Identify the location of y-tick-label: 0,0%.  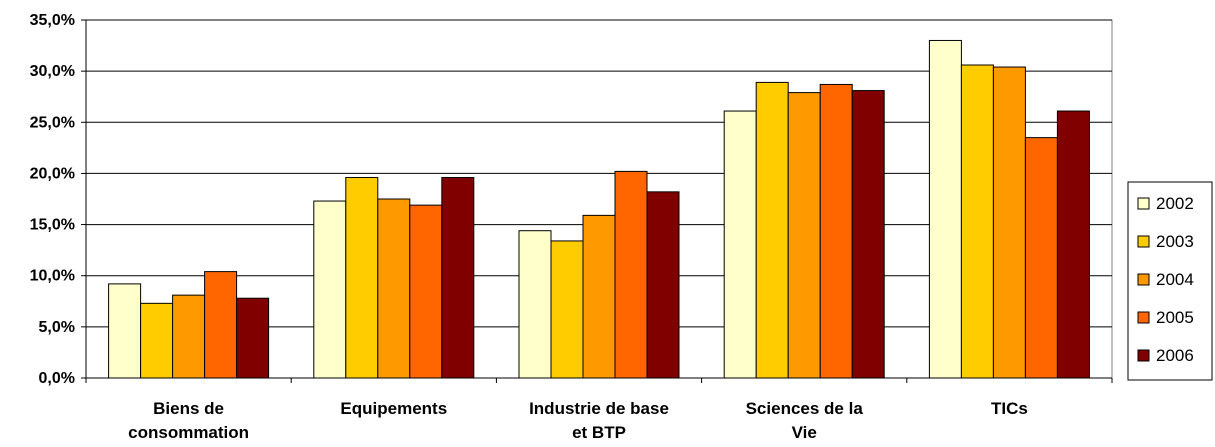
(57, 378).